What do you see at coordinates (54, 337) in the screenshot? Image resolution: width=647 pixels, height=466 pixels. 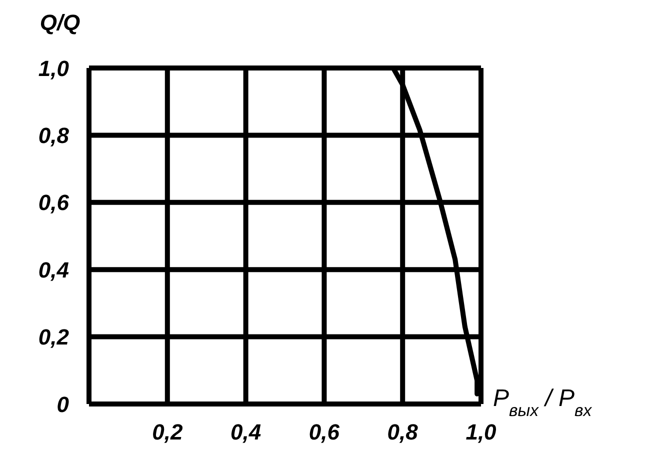 I see `y-tick-label: 0,2` at bounding box center [54, 337].